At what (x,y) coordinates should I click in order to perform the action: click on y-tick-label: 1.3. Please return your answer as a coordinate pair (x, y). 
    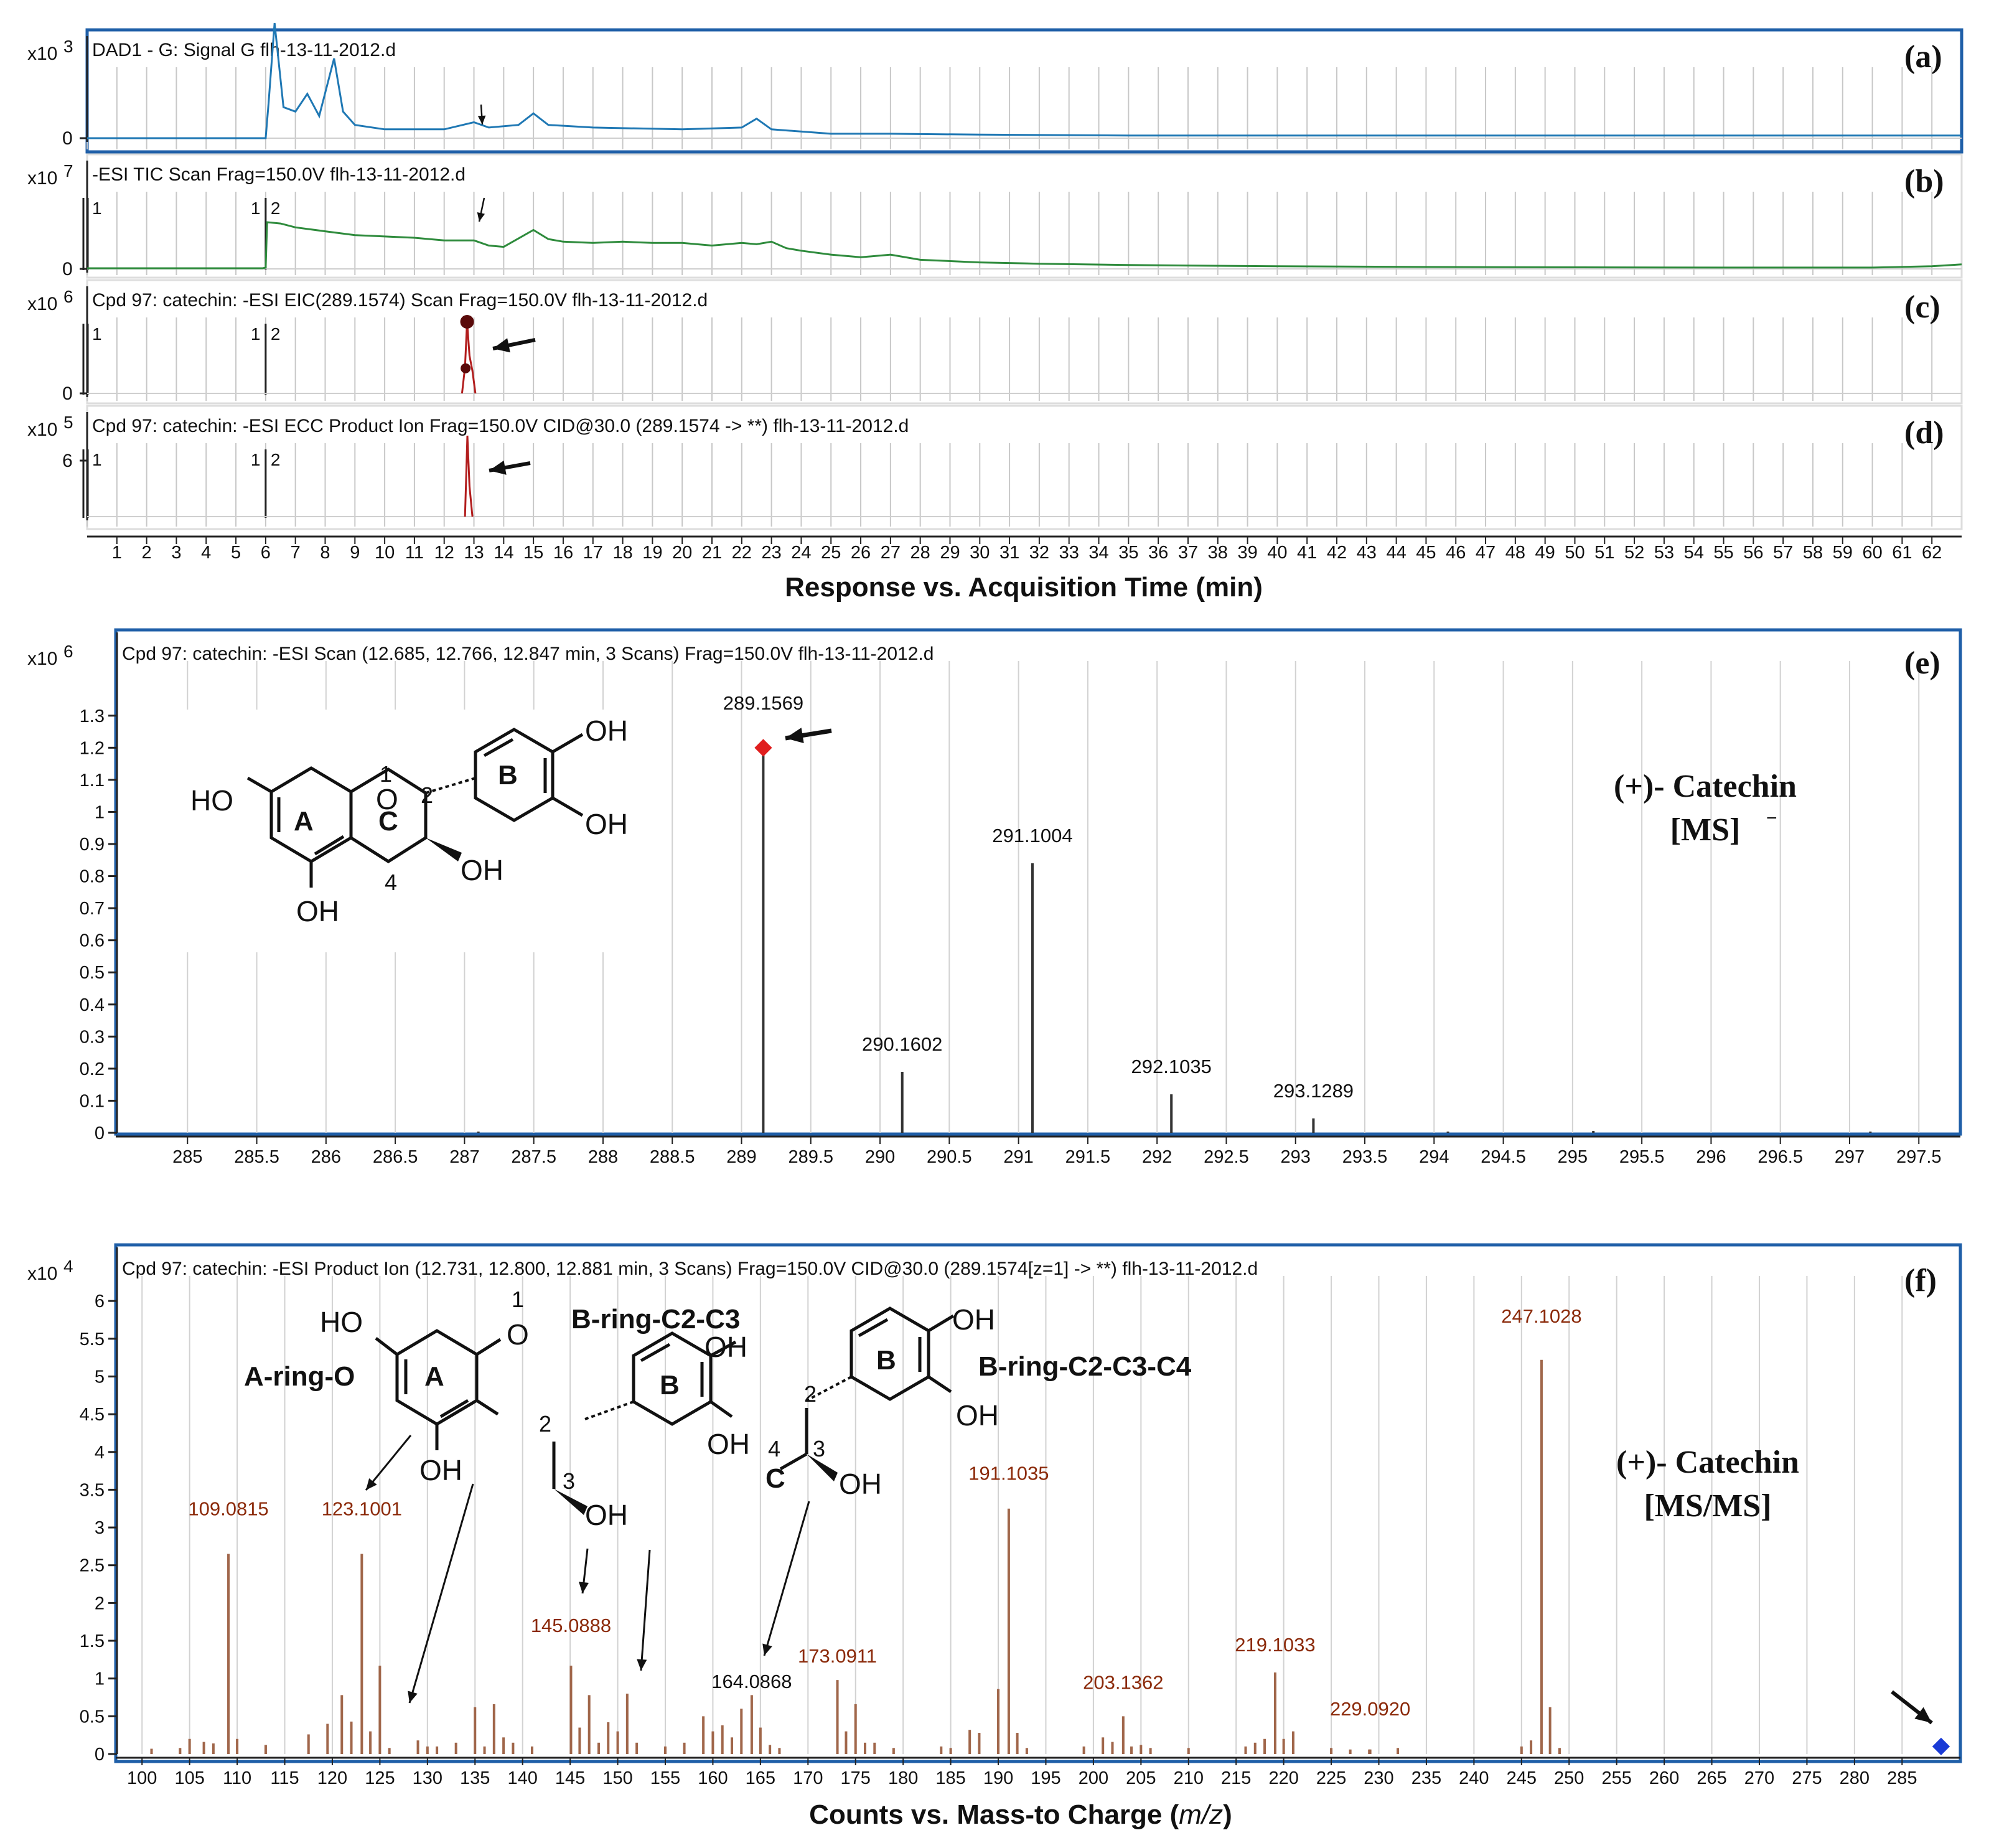
    Looking at the image, I should click on (92, 716).